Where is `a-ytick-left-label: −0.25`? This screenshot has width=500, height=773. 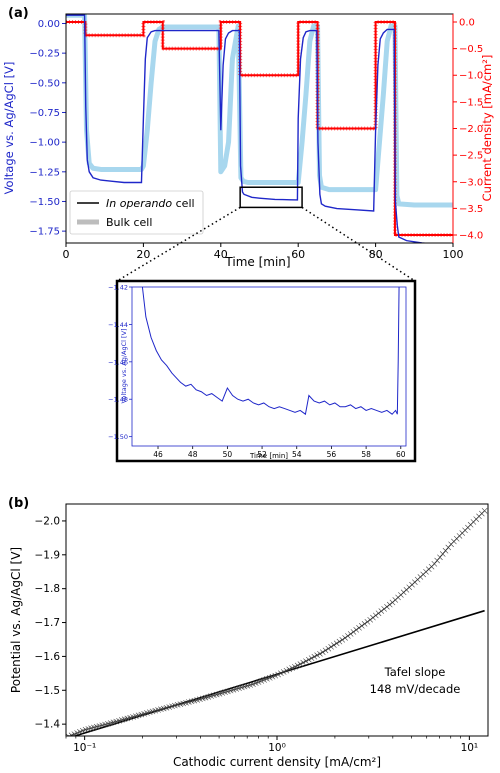 a-ytick-left-label: −0.25 is located at coordinates (44, 54).